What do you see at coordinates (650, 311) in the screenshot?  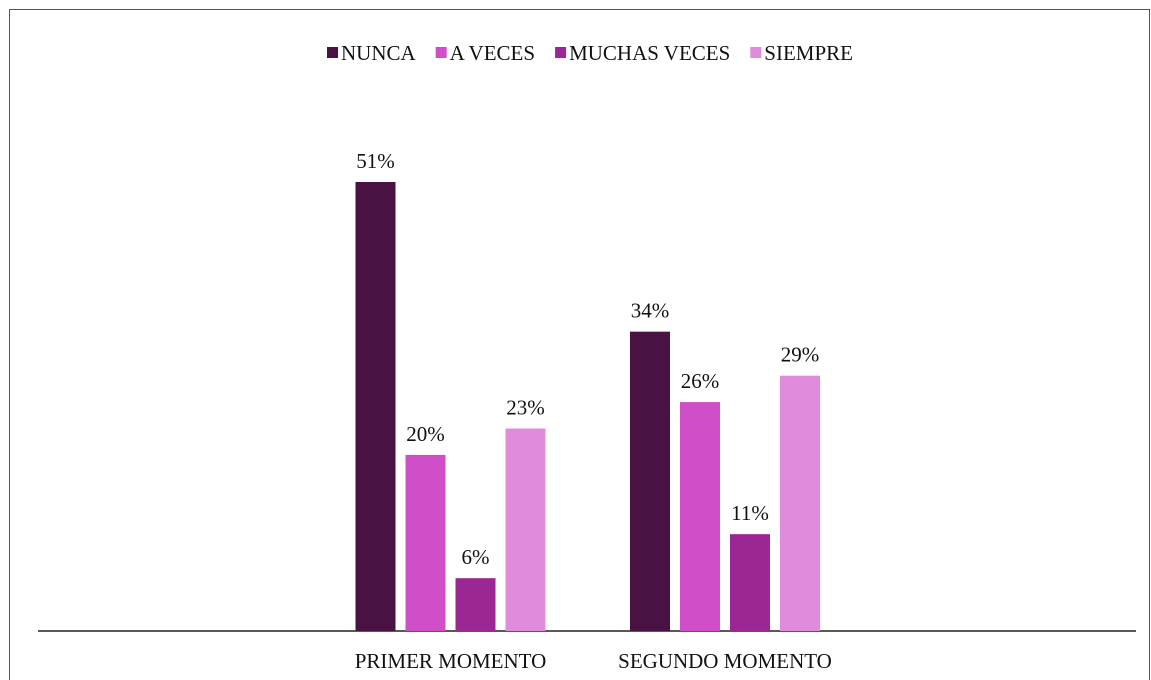 I see `data-label: 34%` at bounding box center [650, 311].